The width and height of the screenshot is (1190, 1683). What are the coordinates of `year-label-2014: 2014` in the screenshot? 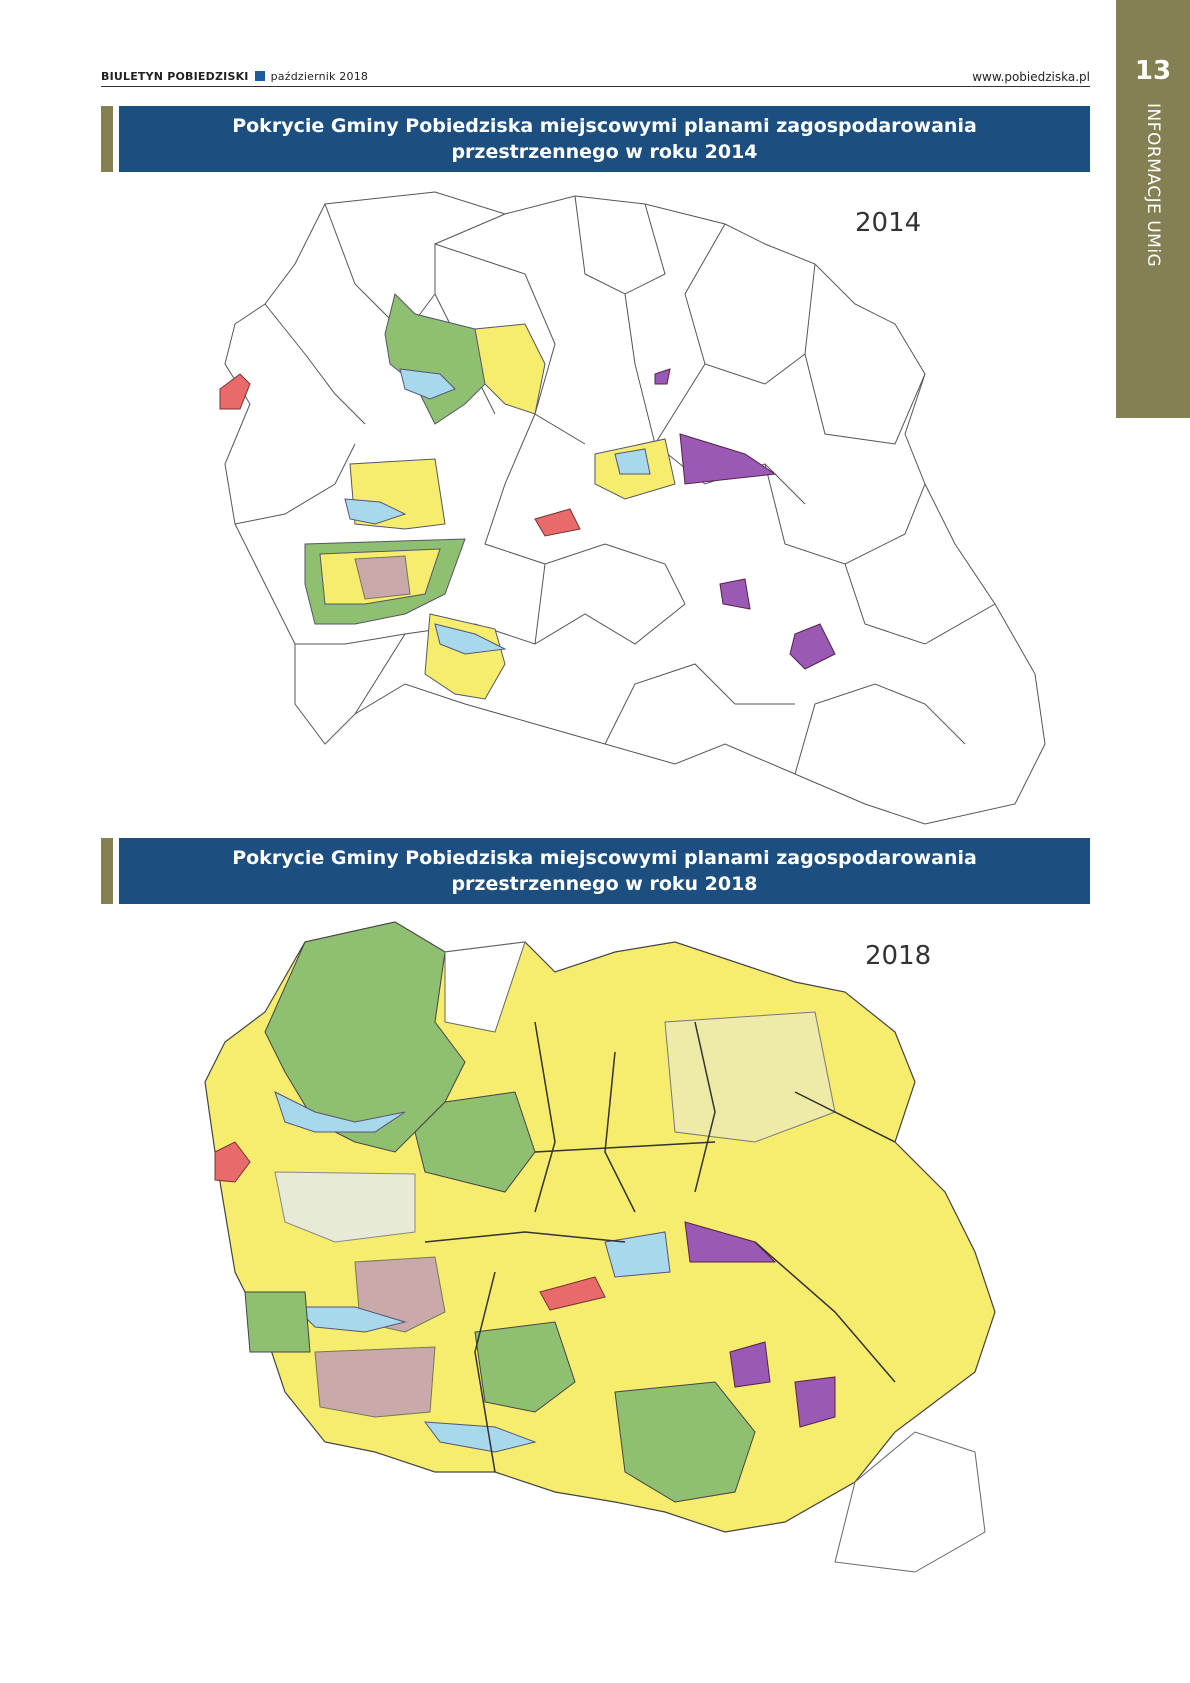 It's located at (888, 223).